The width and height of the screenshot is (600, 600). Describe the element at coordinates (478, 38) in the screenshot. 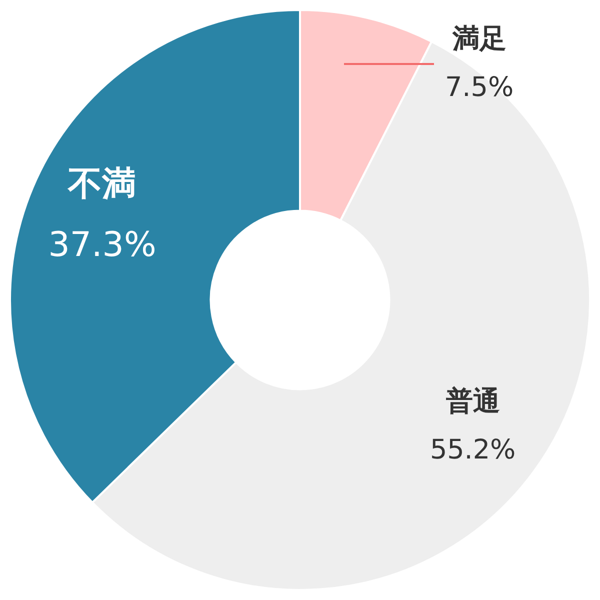

I see `slice-label: 満足` at that location.